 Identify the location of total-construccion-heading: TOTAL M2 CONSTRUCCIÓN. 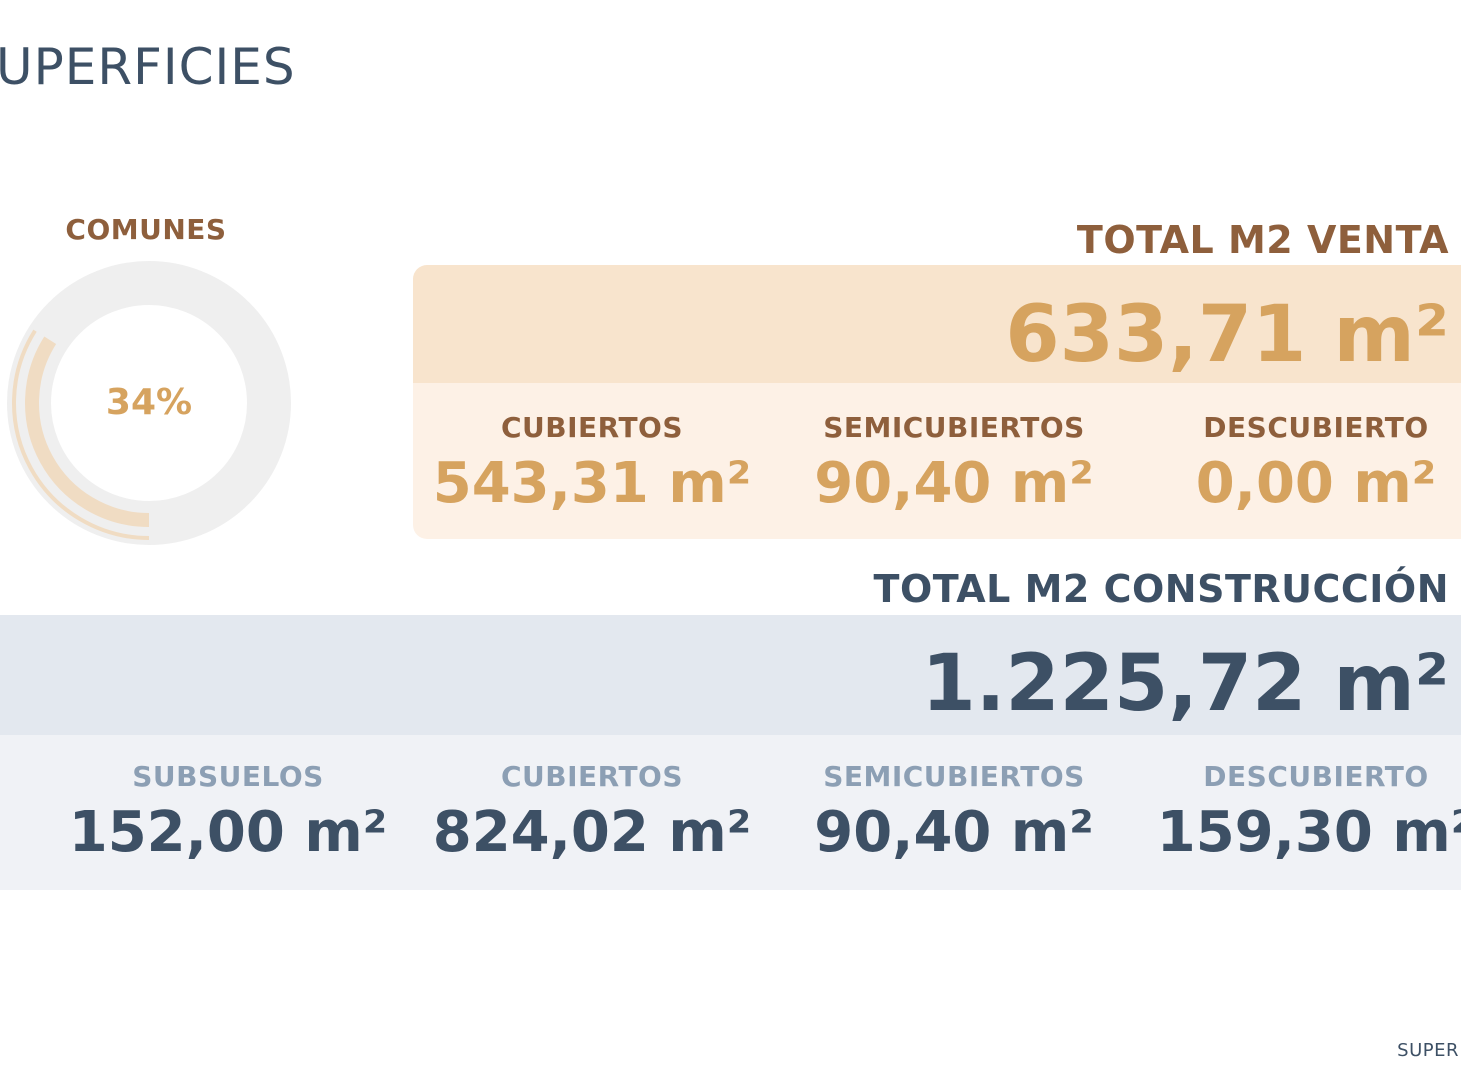
(1161, 589).